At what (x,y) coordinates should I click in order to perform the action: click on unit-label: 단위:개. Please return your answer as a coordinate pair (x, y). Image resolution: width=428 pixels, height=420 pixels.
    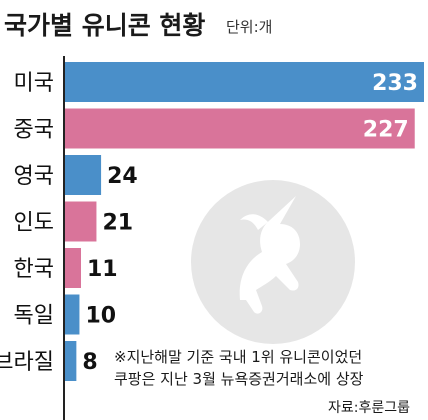
    Looking at the image, I should click on (249, 27).